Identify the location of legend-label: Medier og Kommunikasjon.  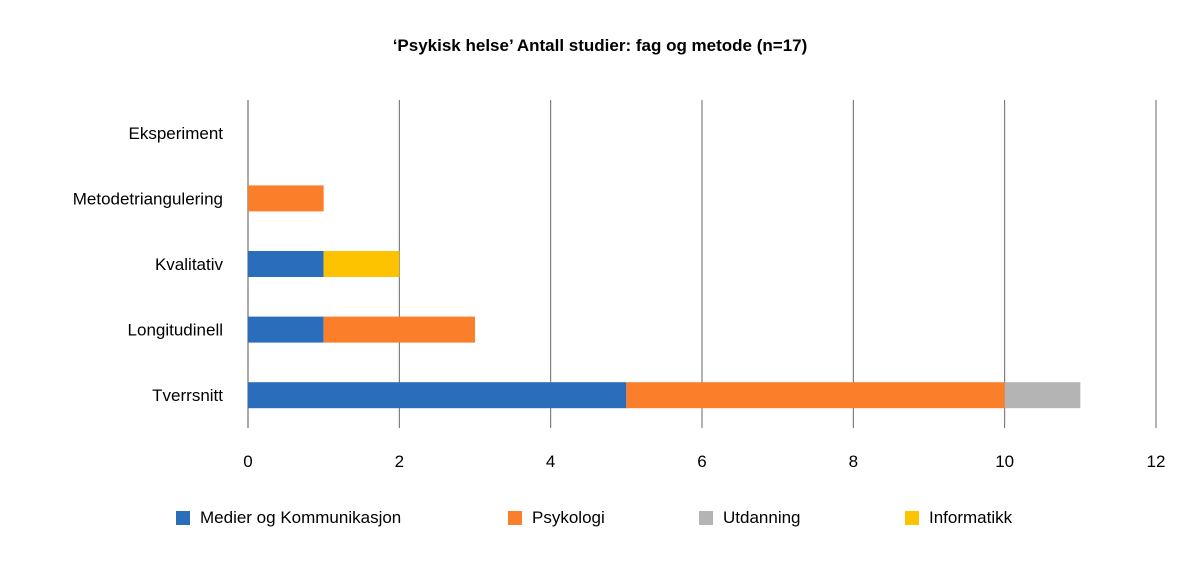
(301, 517).